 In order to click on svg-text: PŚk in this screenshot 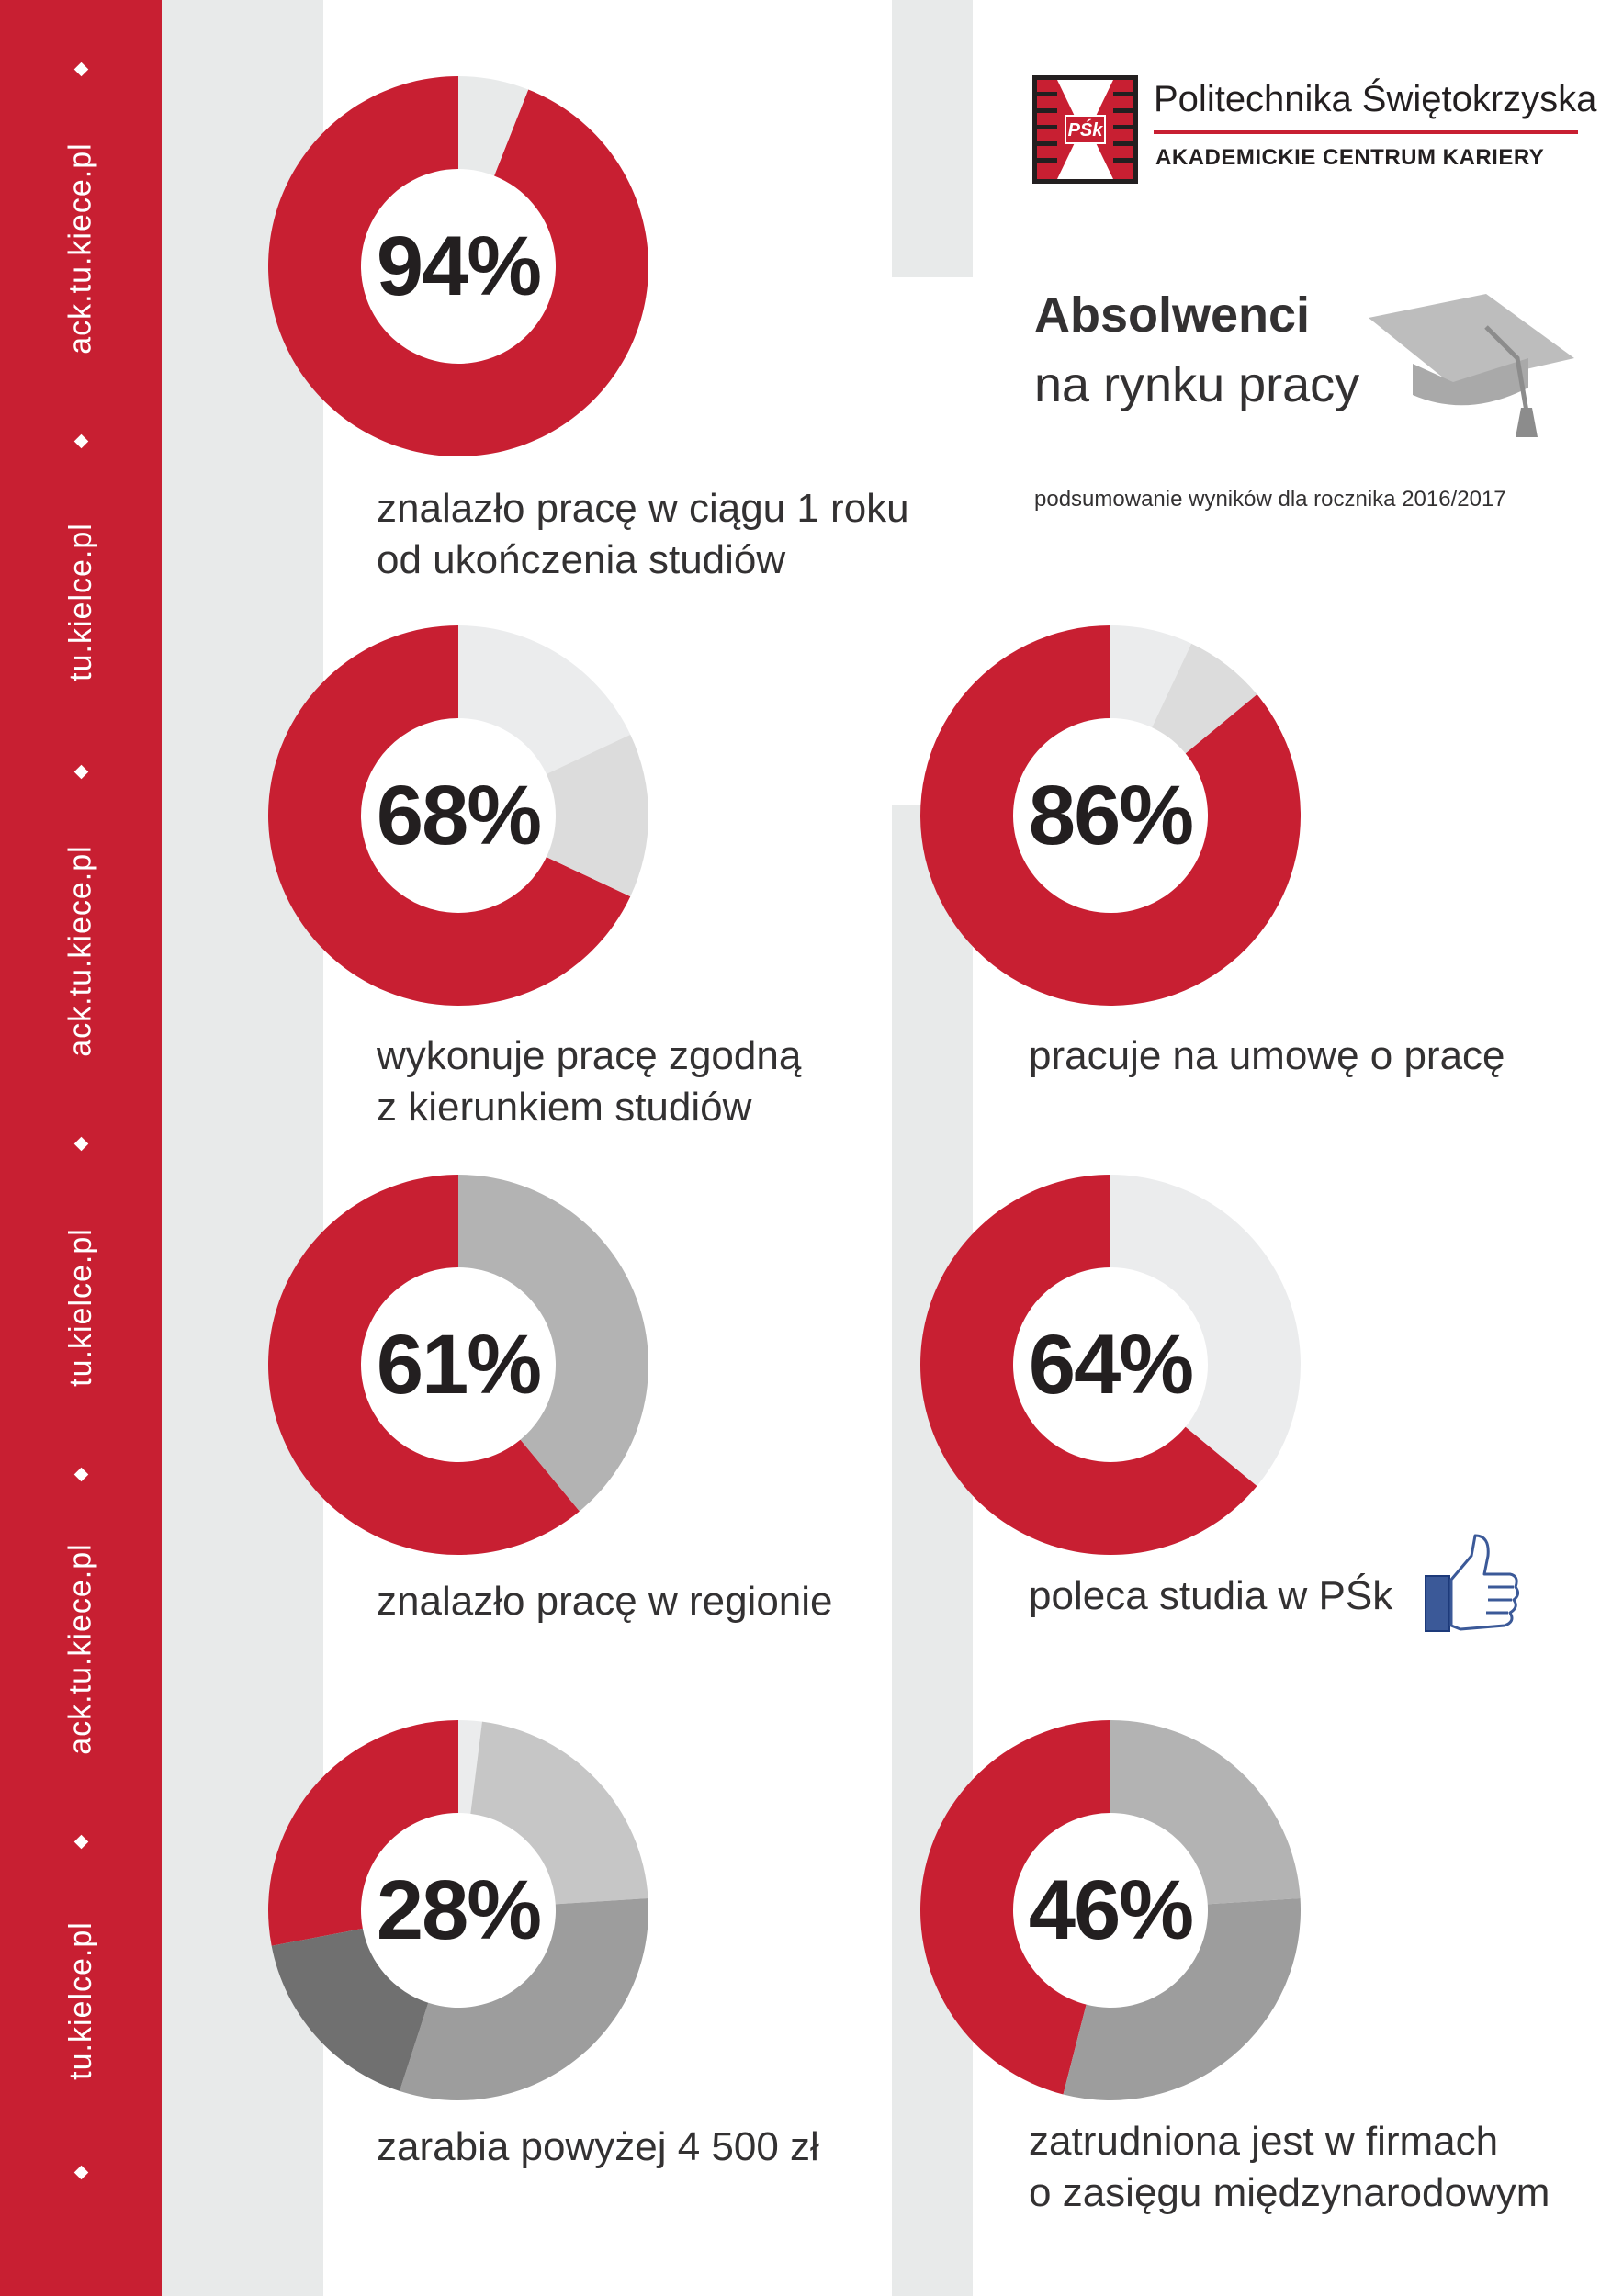, I will do `click(1086, 129)`.